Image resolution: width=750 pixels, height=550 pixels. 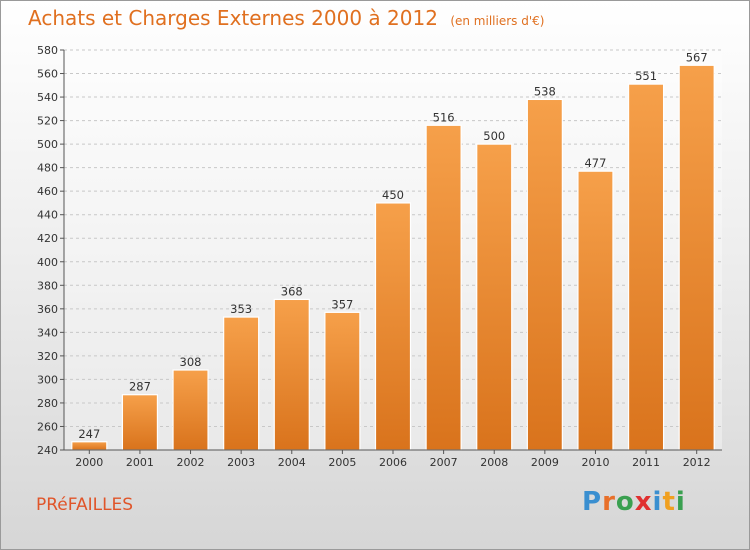 I want to click on bar-2000, so click(x=89, y=446).